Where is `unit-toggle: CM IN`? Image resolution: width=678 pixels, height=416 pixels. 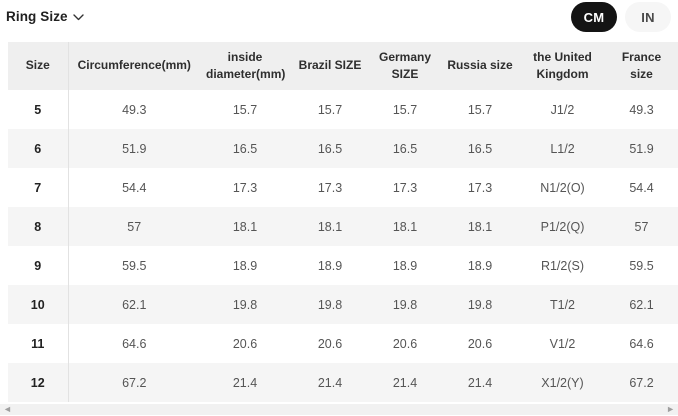
unit-toggle: CM IN is located at coordinates (621, 17).